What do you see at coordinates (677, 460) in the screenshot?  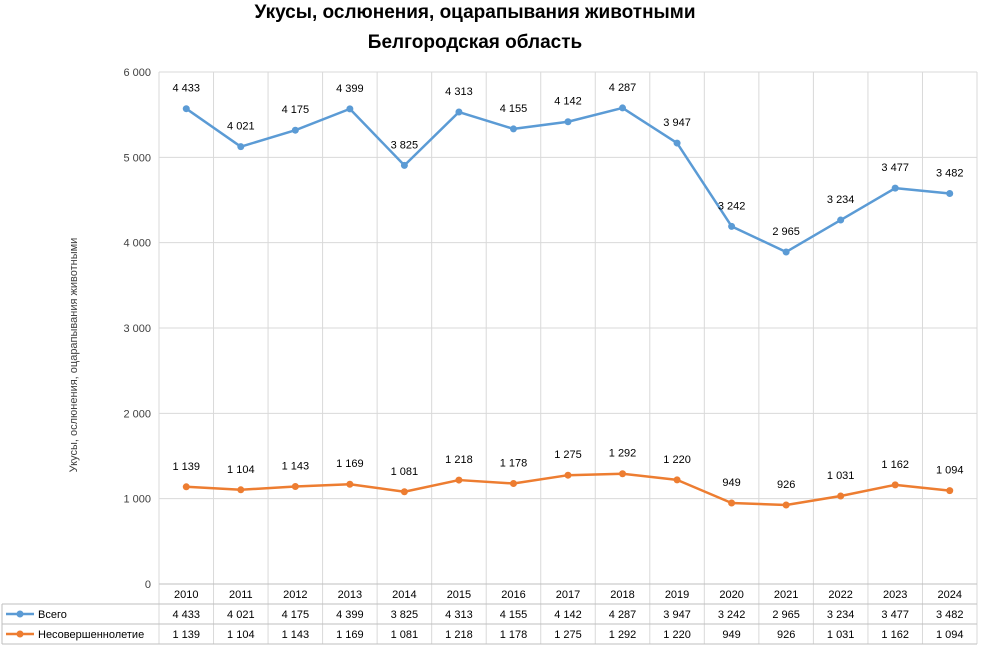 I see `data-label: 1 220` at bounding box center [677, 460].